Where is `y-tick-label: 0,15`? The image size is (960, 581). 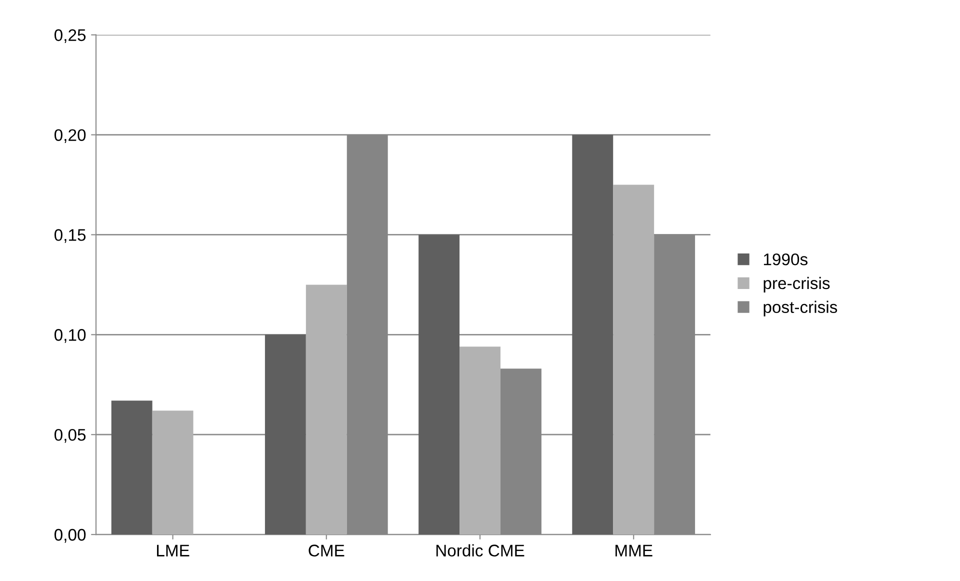 y-tick-label: 0,15 is located at coordinates (70, 236).